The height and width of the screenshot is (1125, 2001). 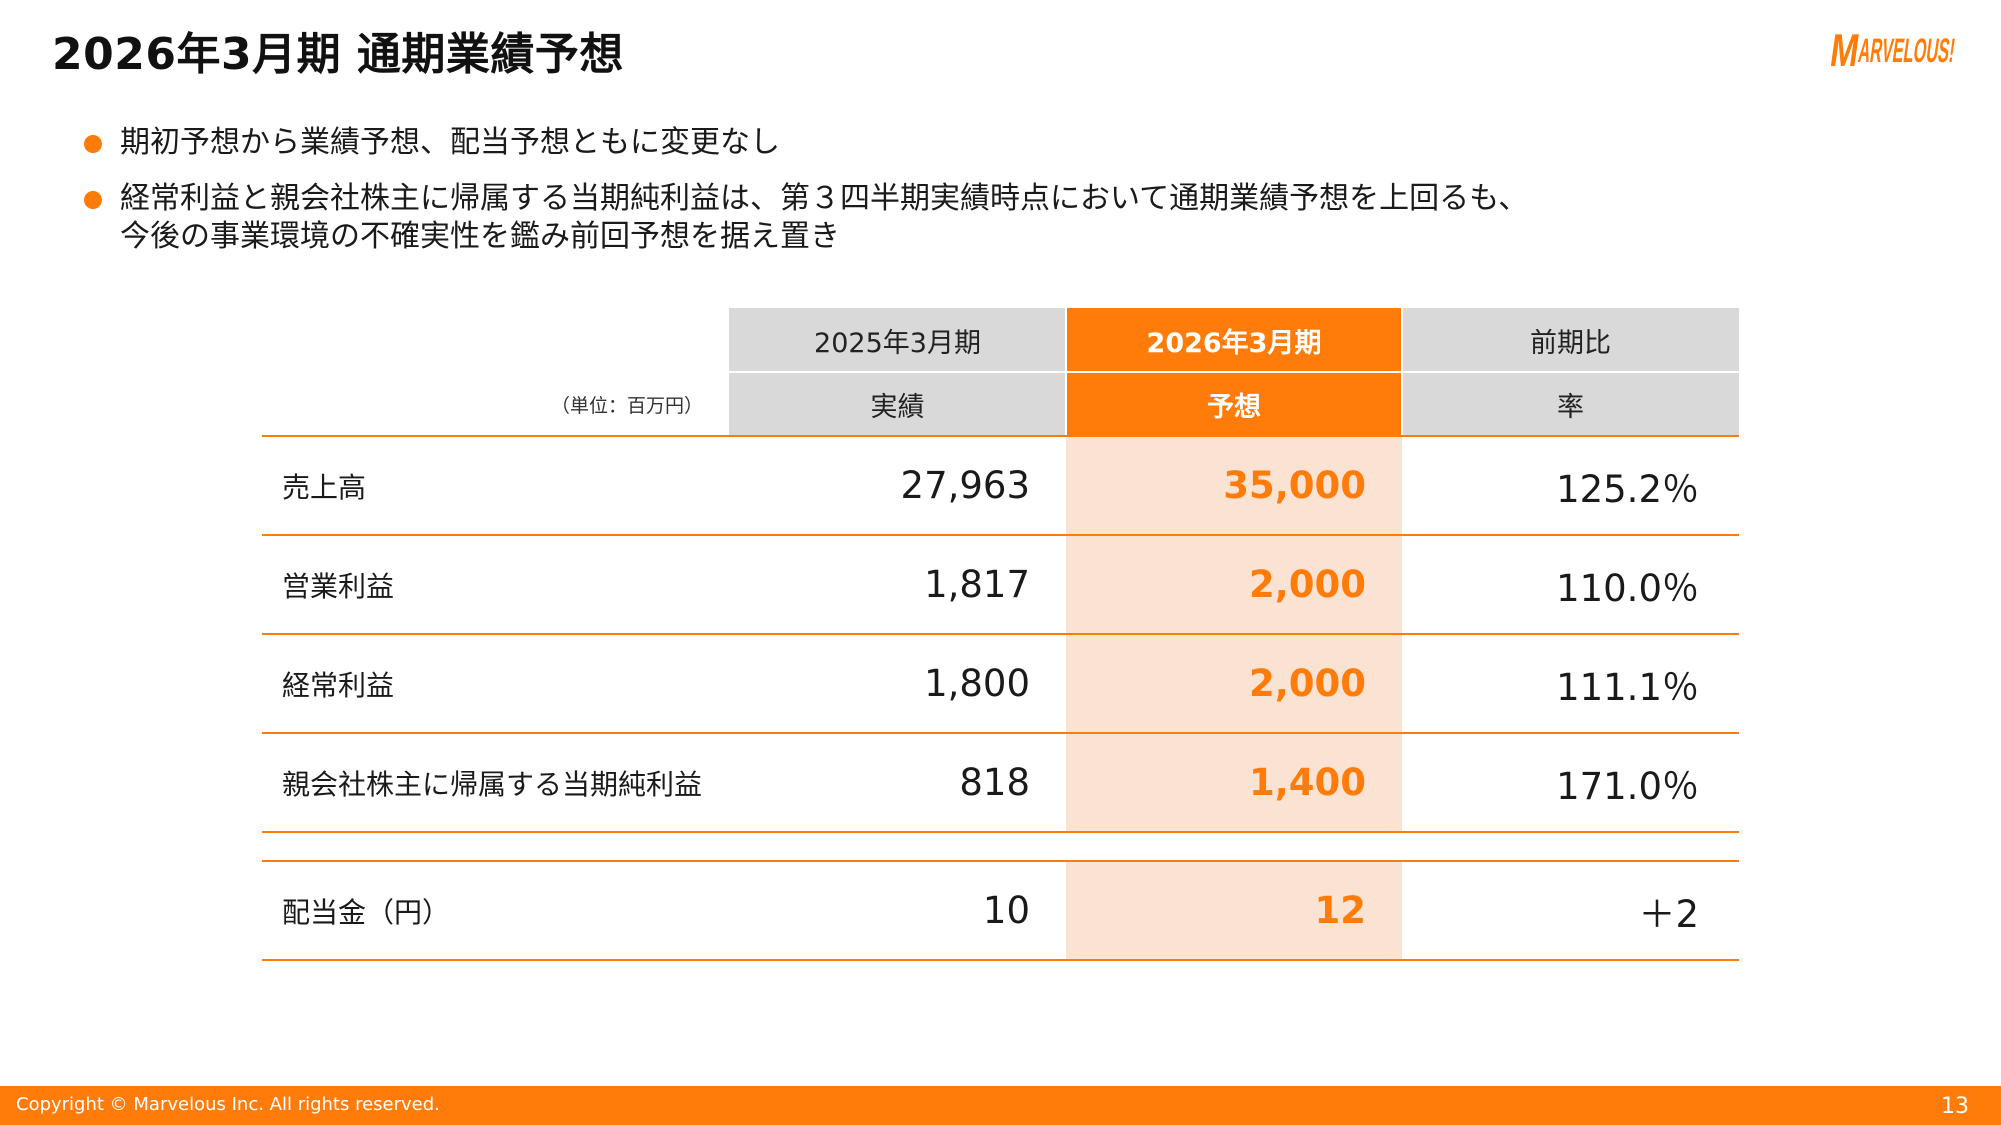 What do you see at coordinates (626, 405) in the screenshot?
I see `unit-label: （単位：百万円）` at bounding box center [626, 405].